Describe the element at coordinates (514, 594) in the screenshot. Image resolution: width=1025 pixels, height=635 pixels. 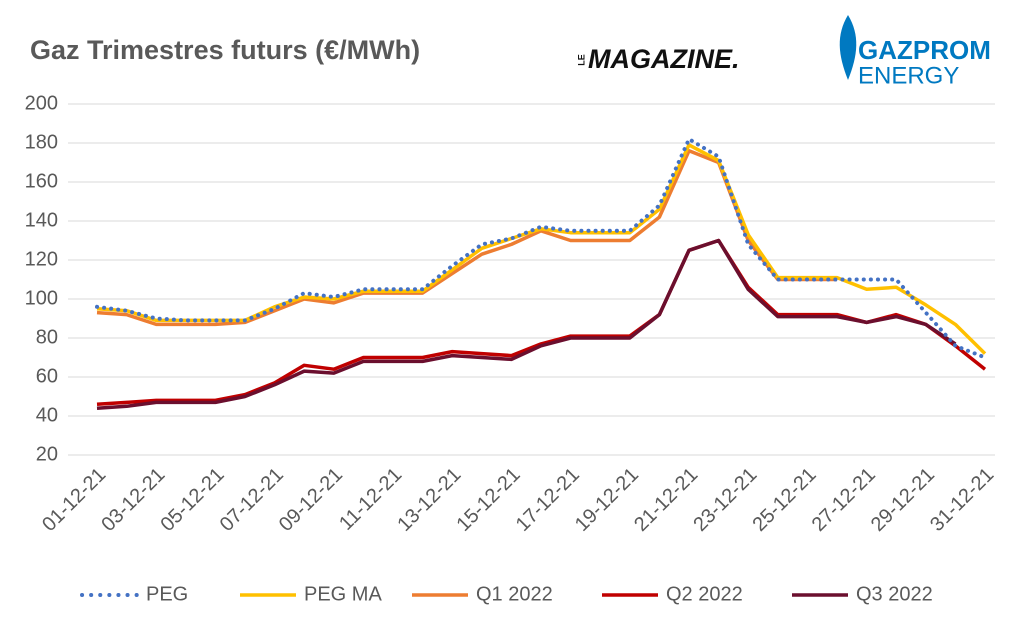
I see `legend-label: Q1 2022` at that location.